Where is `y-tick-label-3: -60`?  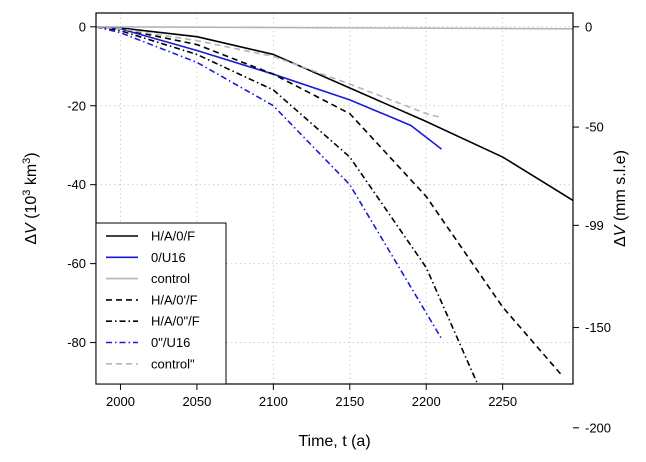 y-tick-label-3: -60 is located at coordinates (76, 263).